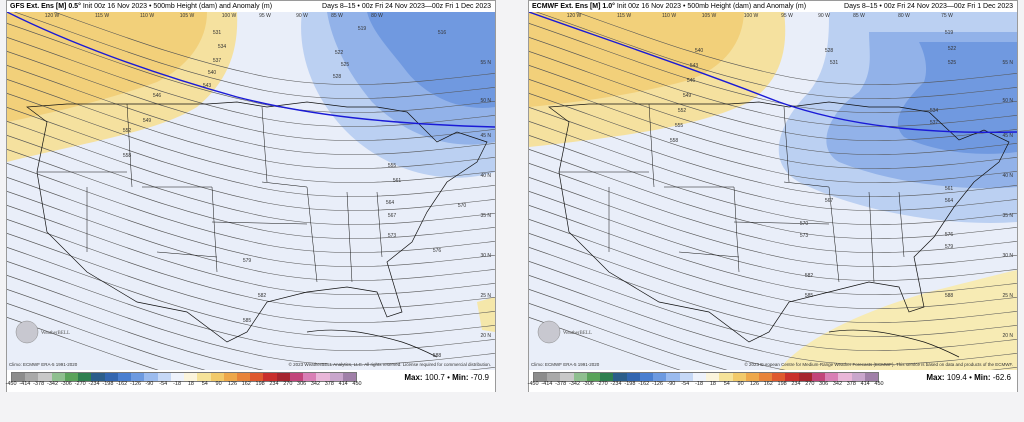 This screenshot has height=422, width=1024. Describe the element at coordinates (564, 332) in the screenshot. I see `weatherbell-logo: WeatherBELL` at that location.